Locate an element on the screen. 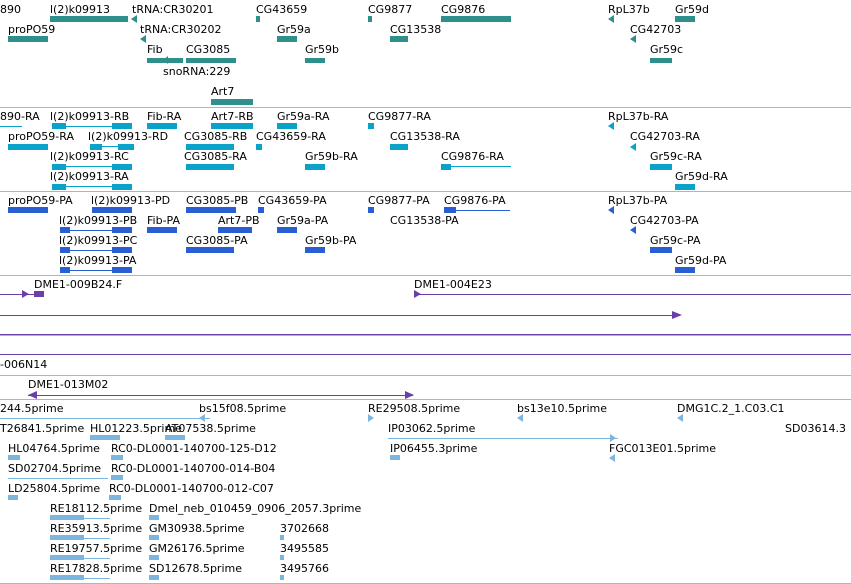 The height and width of the screenshot is (584, 851). transcripts-ra-feature-label: CG43659-RA is located at coordinates (291, 136).